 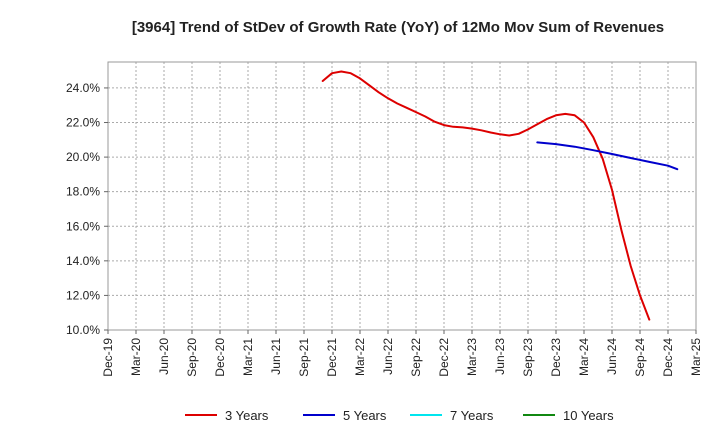 What do you see at coordinates (83, 123) in the screenshot?
I see `y-tick-label: 22.0%` at bounding box center [83, 123].